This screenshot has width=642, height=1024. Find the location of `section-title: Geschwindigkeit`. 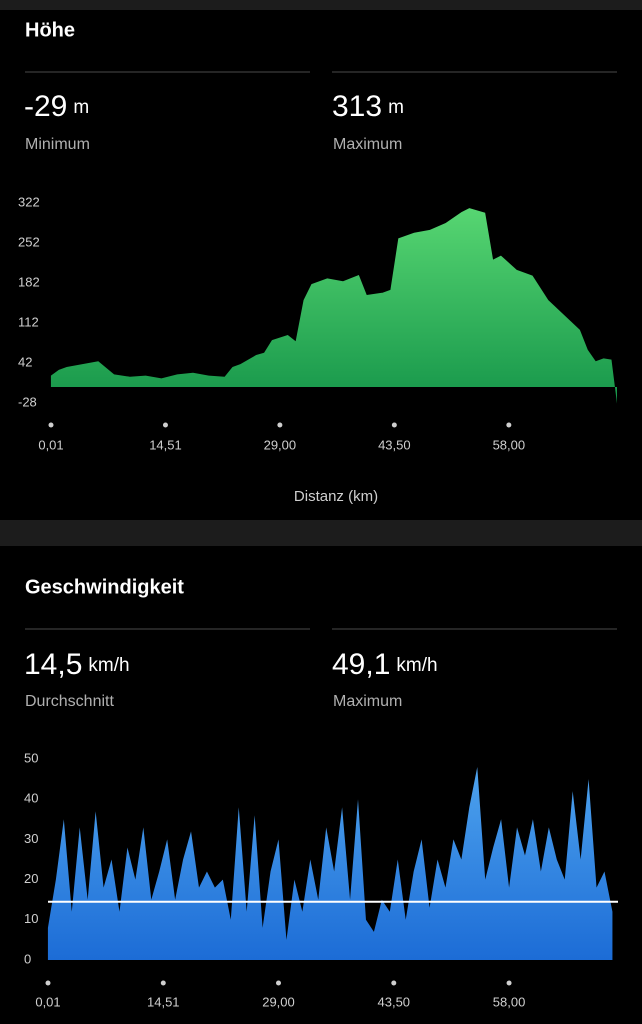

section-title: Geschwindigkeit is located at coordinates (104, 587).